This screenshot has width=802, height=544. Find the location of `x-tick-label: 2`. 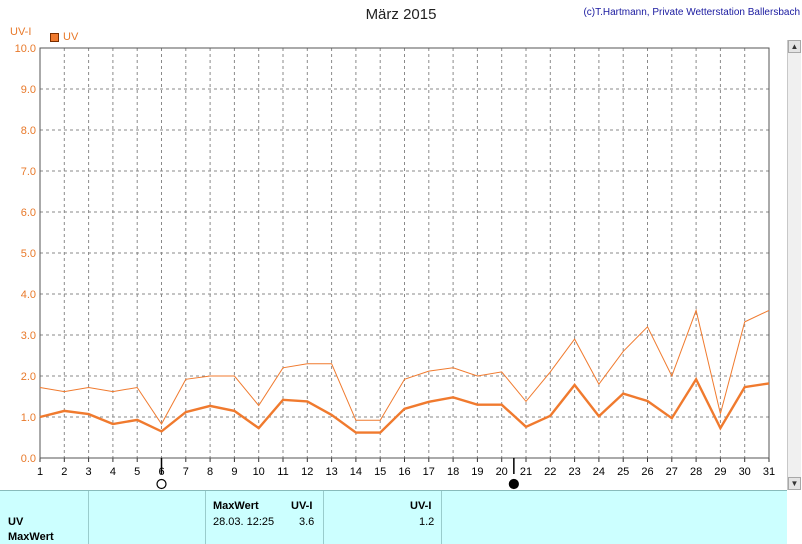

x-tick-label: 2 is located at coordinates (64, 472).